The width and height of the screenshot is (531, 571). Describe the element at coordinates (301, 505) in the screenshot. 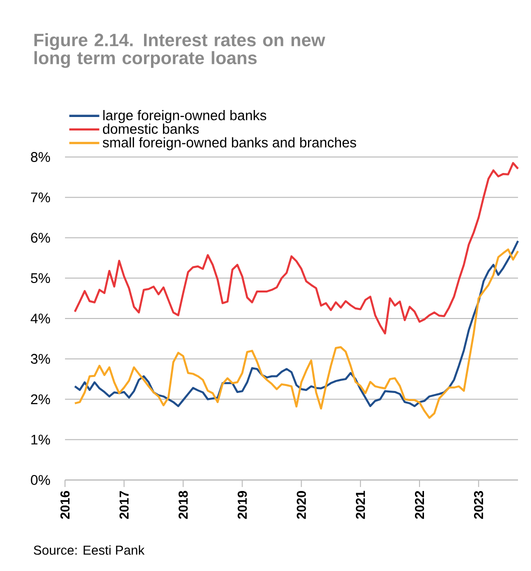

I see `x-tick-label: 2020` at that location.